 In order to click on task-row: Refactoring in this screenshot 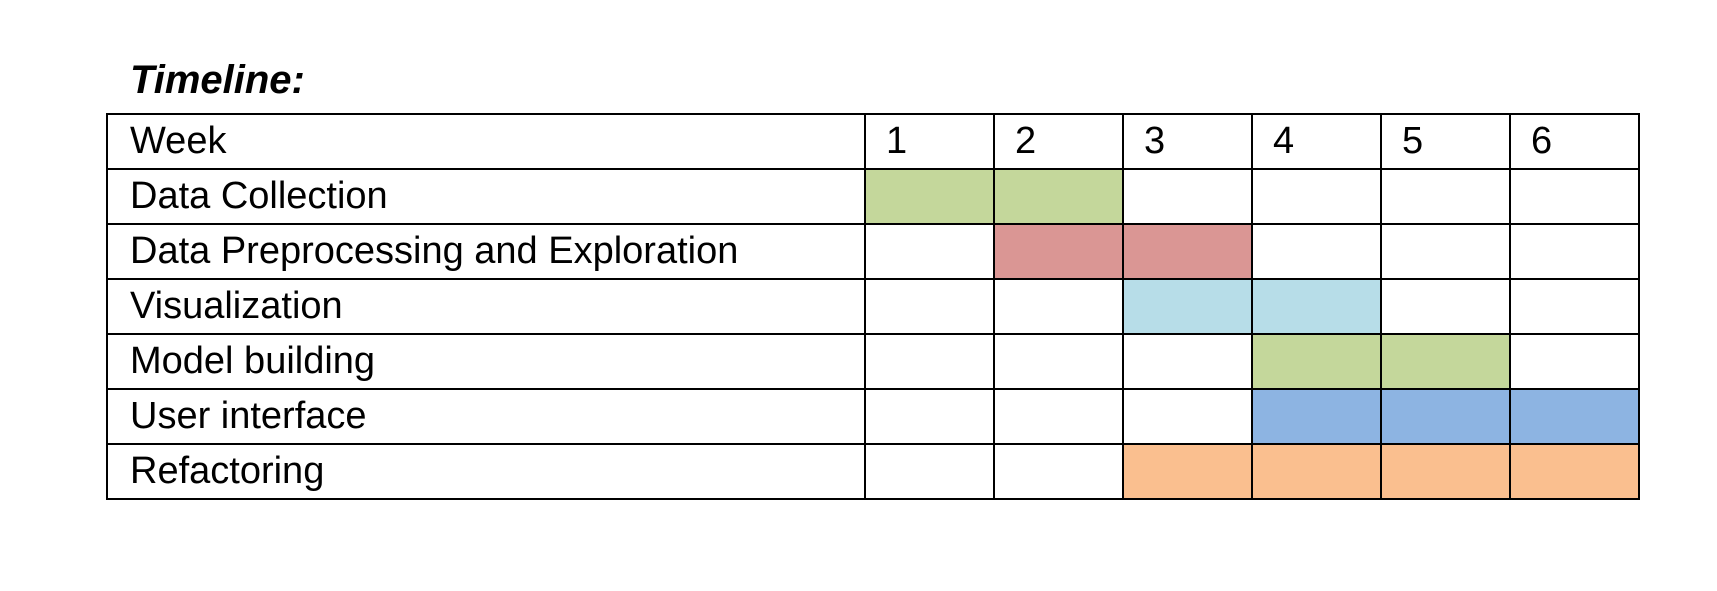, I will do `click(873, 471)`.